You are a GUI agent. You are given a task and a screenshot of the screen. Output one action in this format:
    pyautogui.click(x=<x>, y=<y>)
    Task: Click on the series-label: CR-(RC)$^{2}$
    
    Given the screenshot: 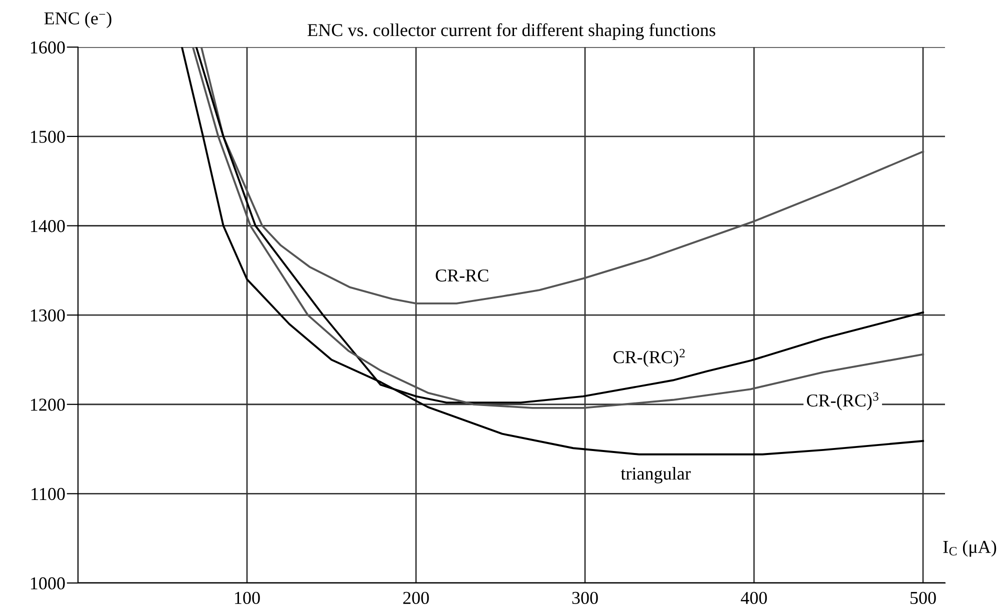 What is the action you would take?
    pyautogui.click(x=649, y=357)
    